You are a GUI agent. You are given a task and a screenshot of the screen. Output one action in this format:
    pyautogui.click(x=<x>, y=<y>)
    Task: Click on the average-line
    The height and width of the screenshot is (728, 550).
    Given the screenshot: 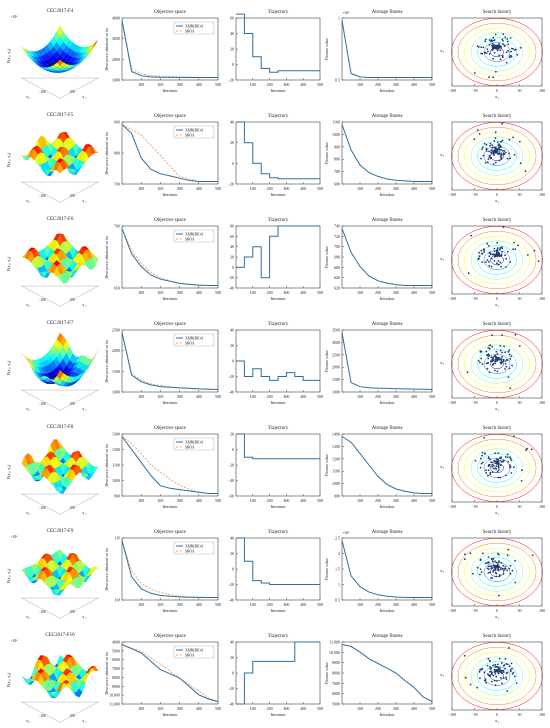 What is the action you would take?
    pyautogui.click(x=386, y=153)
    